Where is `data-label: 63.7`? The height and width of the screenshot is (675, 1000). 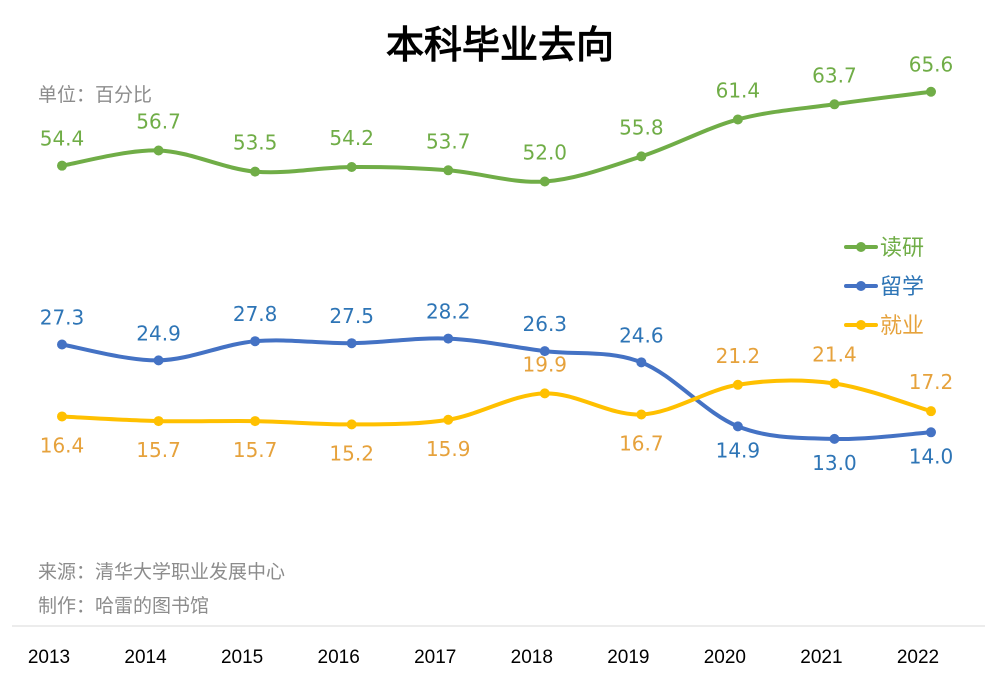
data-label: 63.7 is located at coordinates (834, 75).